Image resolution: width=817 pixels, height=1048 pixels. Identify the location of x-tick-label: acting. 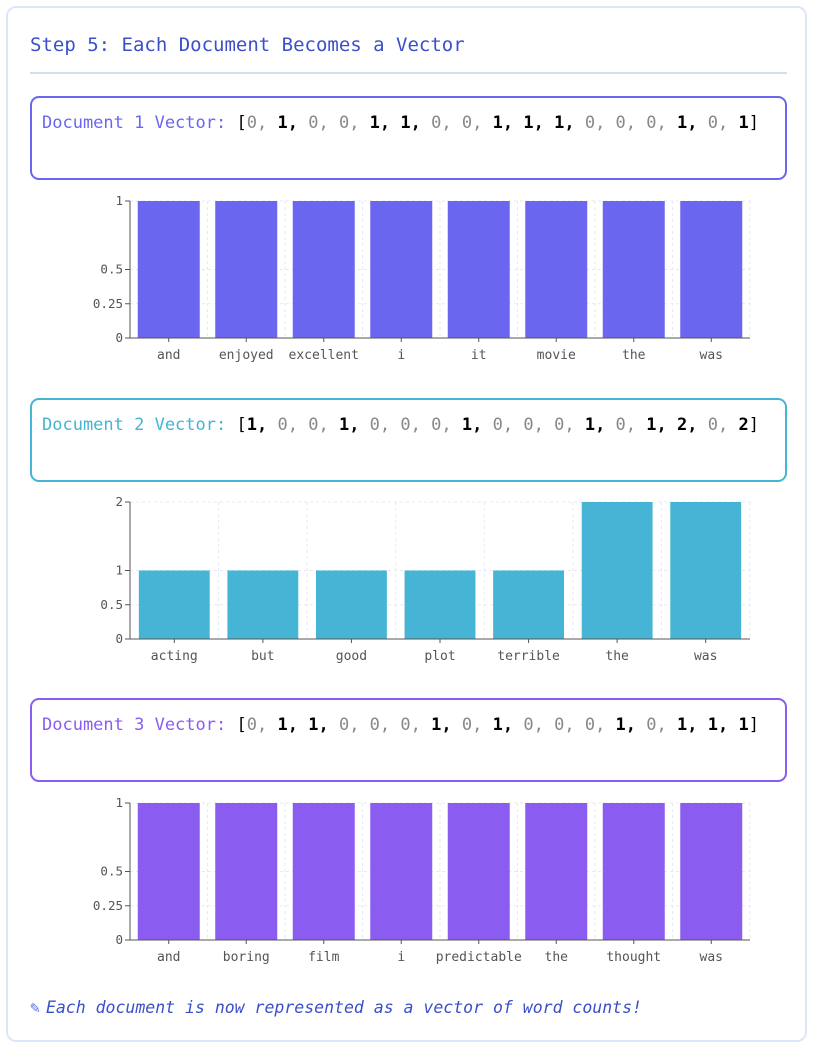
(174, 656).